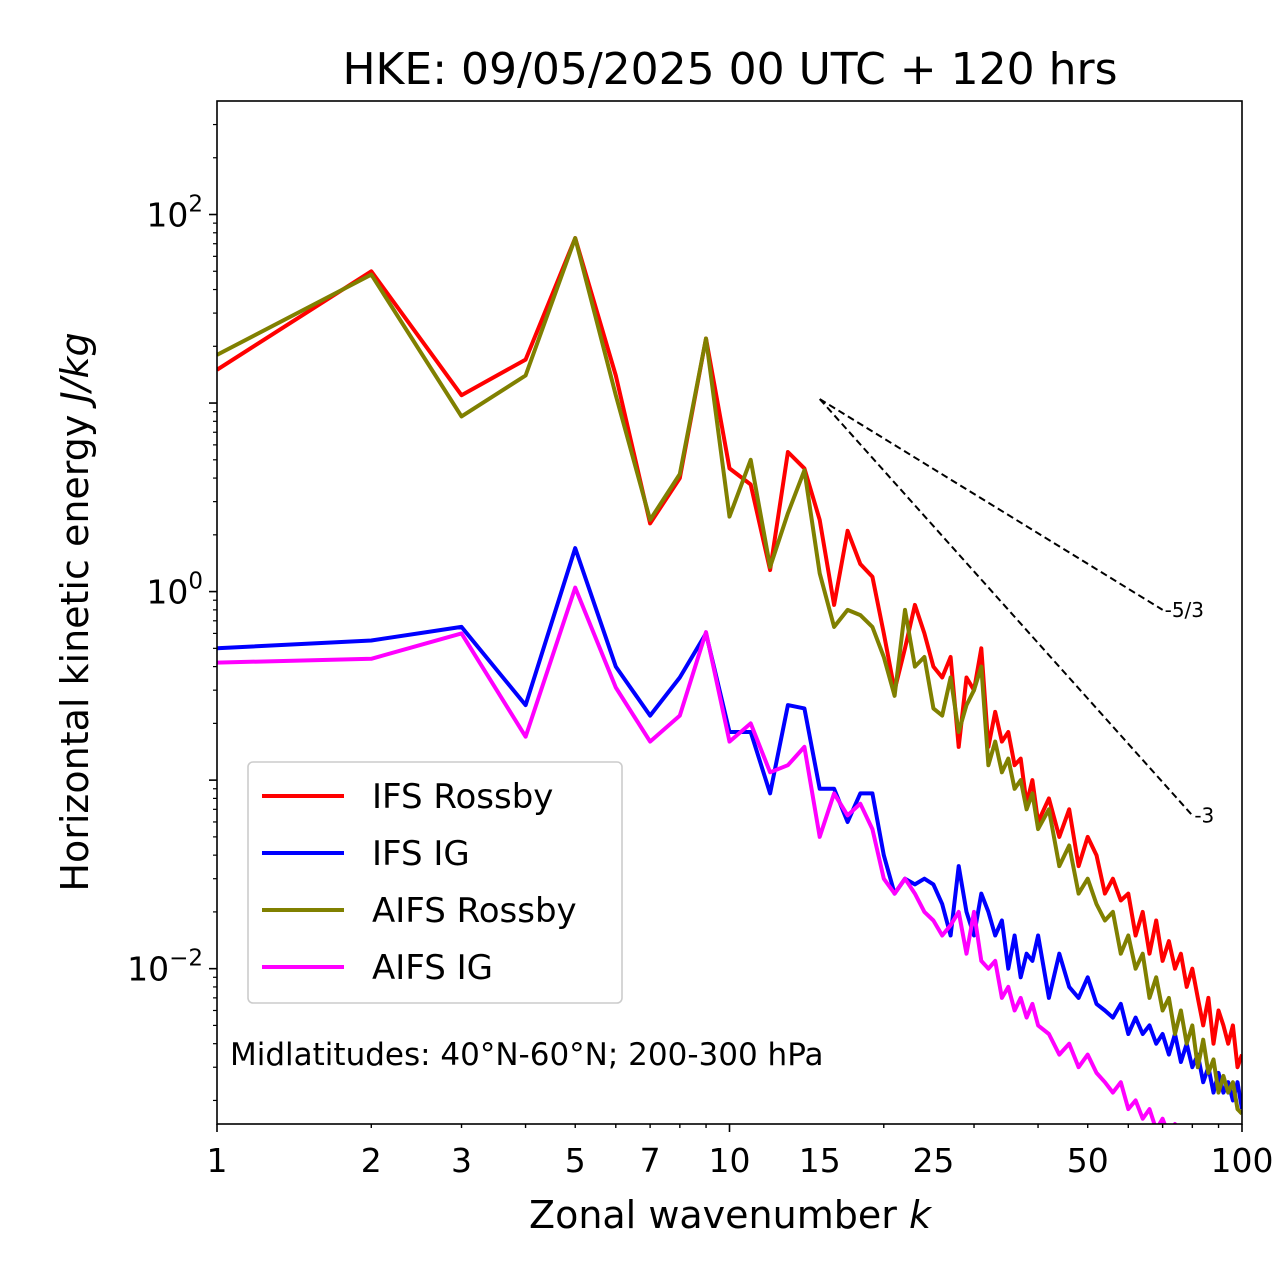  I want to click on x-tick-label: 5, so click(575, 1160).